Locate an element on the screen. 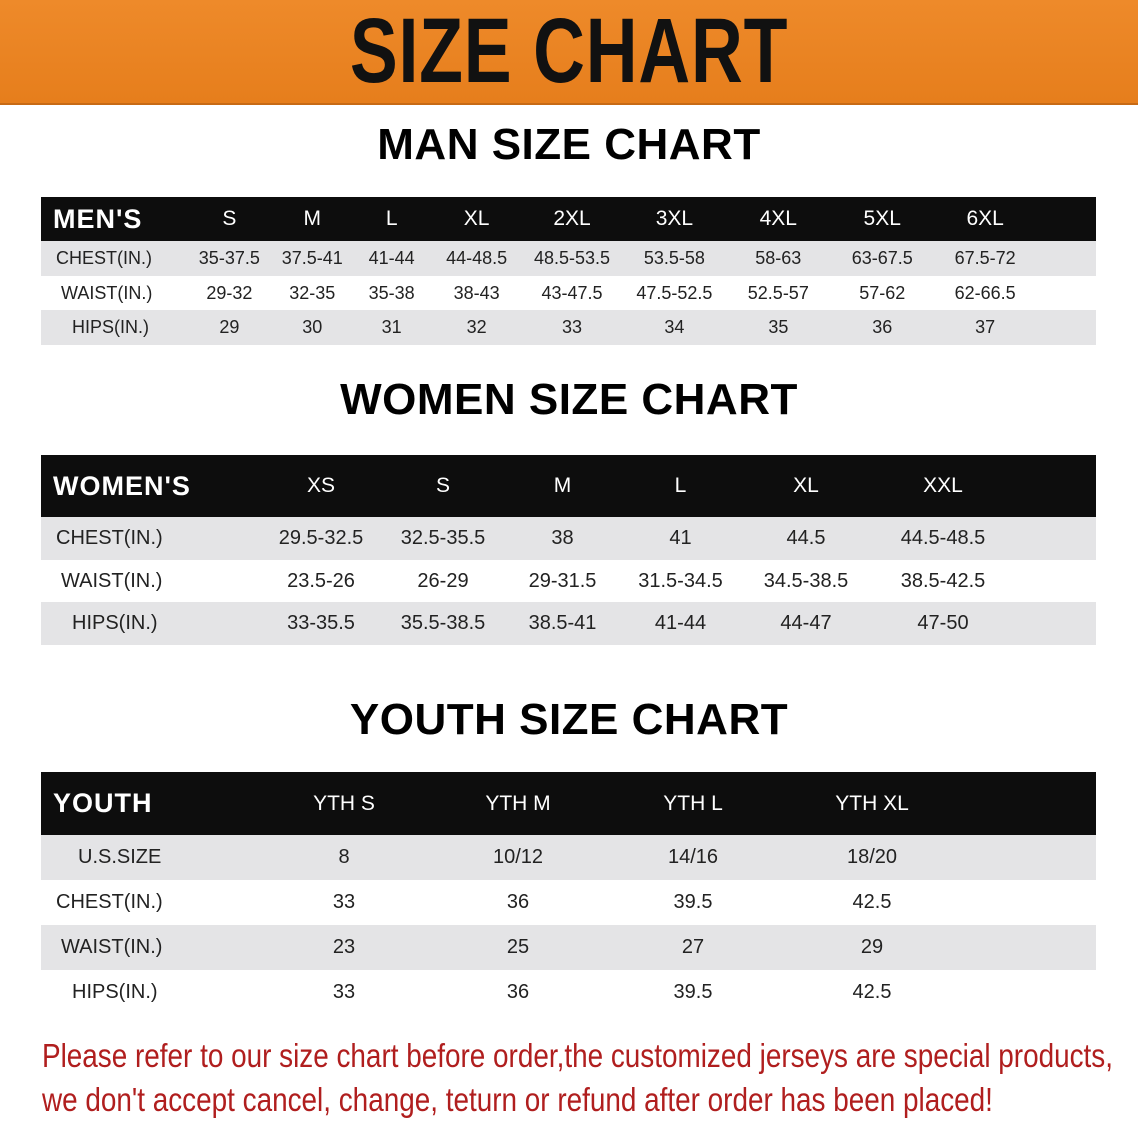  measurement-cell: 41 is located at coordinates (680, 537).